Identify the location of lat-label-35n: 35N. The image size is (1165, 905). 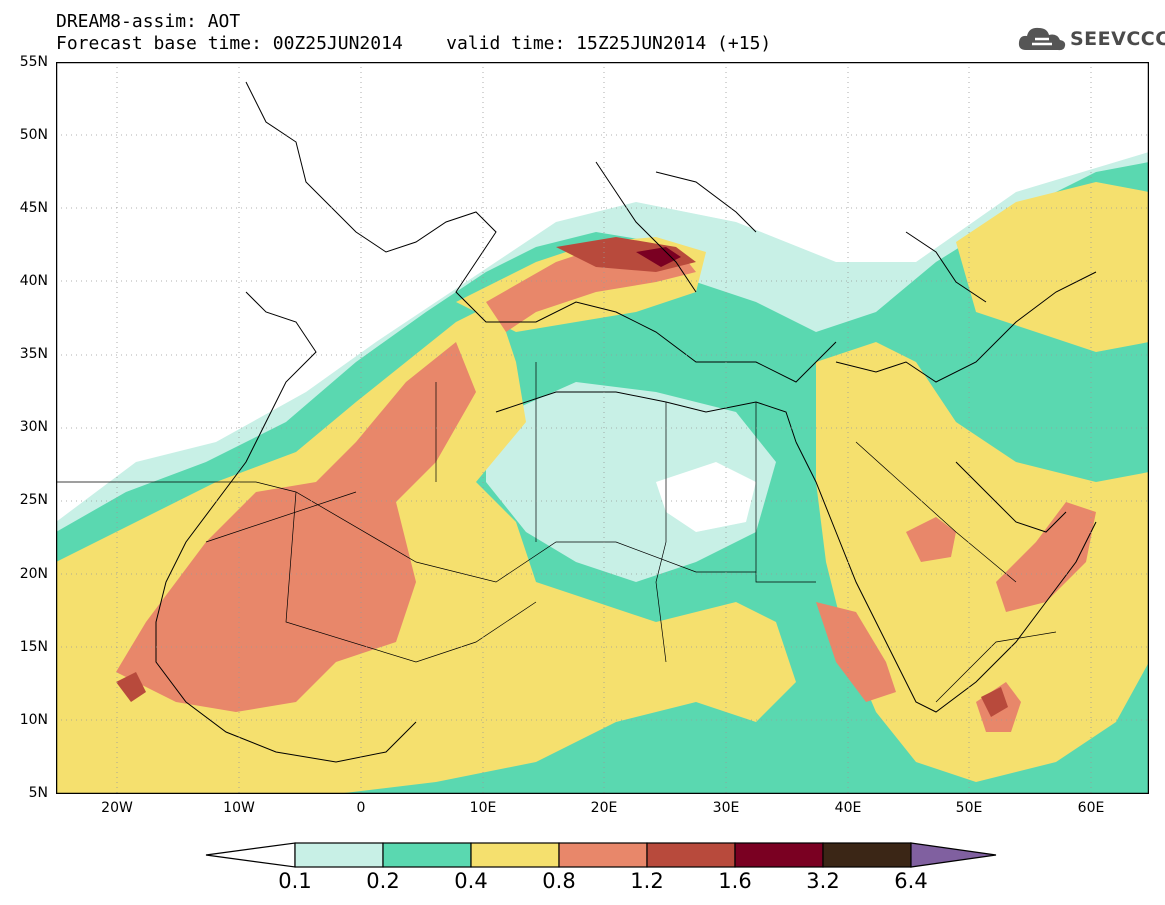
(33, 354).